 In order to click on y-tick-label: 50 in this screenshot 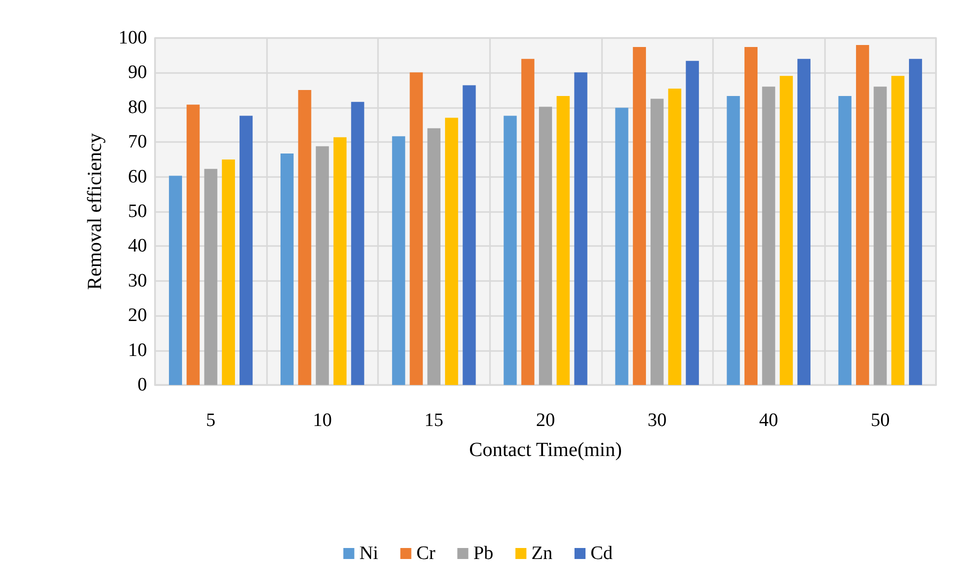, I will do `click(137, 211)`.